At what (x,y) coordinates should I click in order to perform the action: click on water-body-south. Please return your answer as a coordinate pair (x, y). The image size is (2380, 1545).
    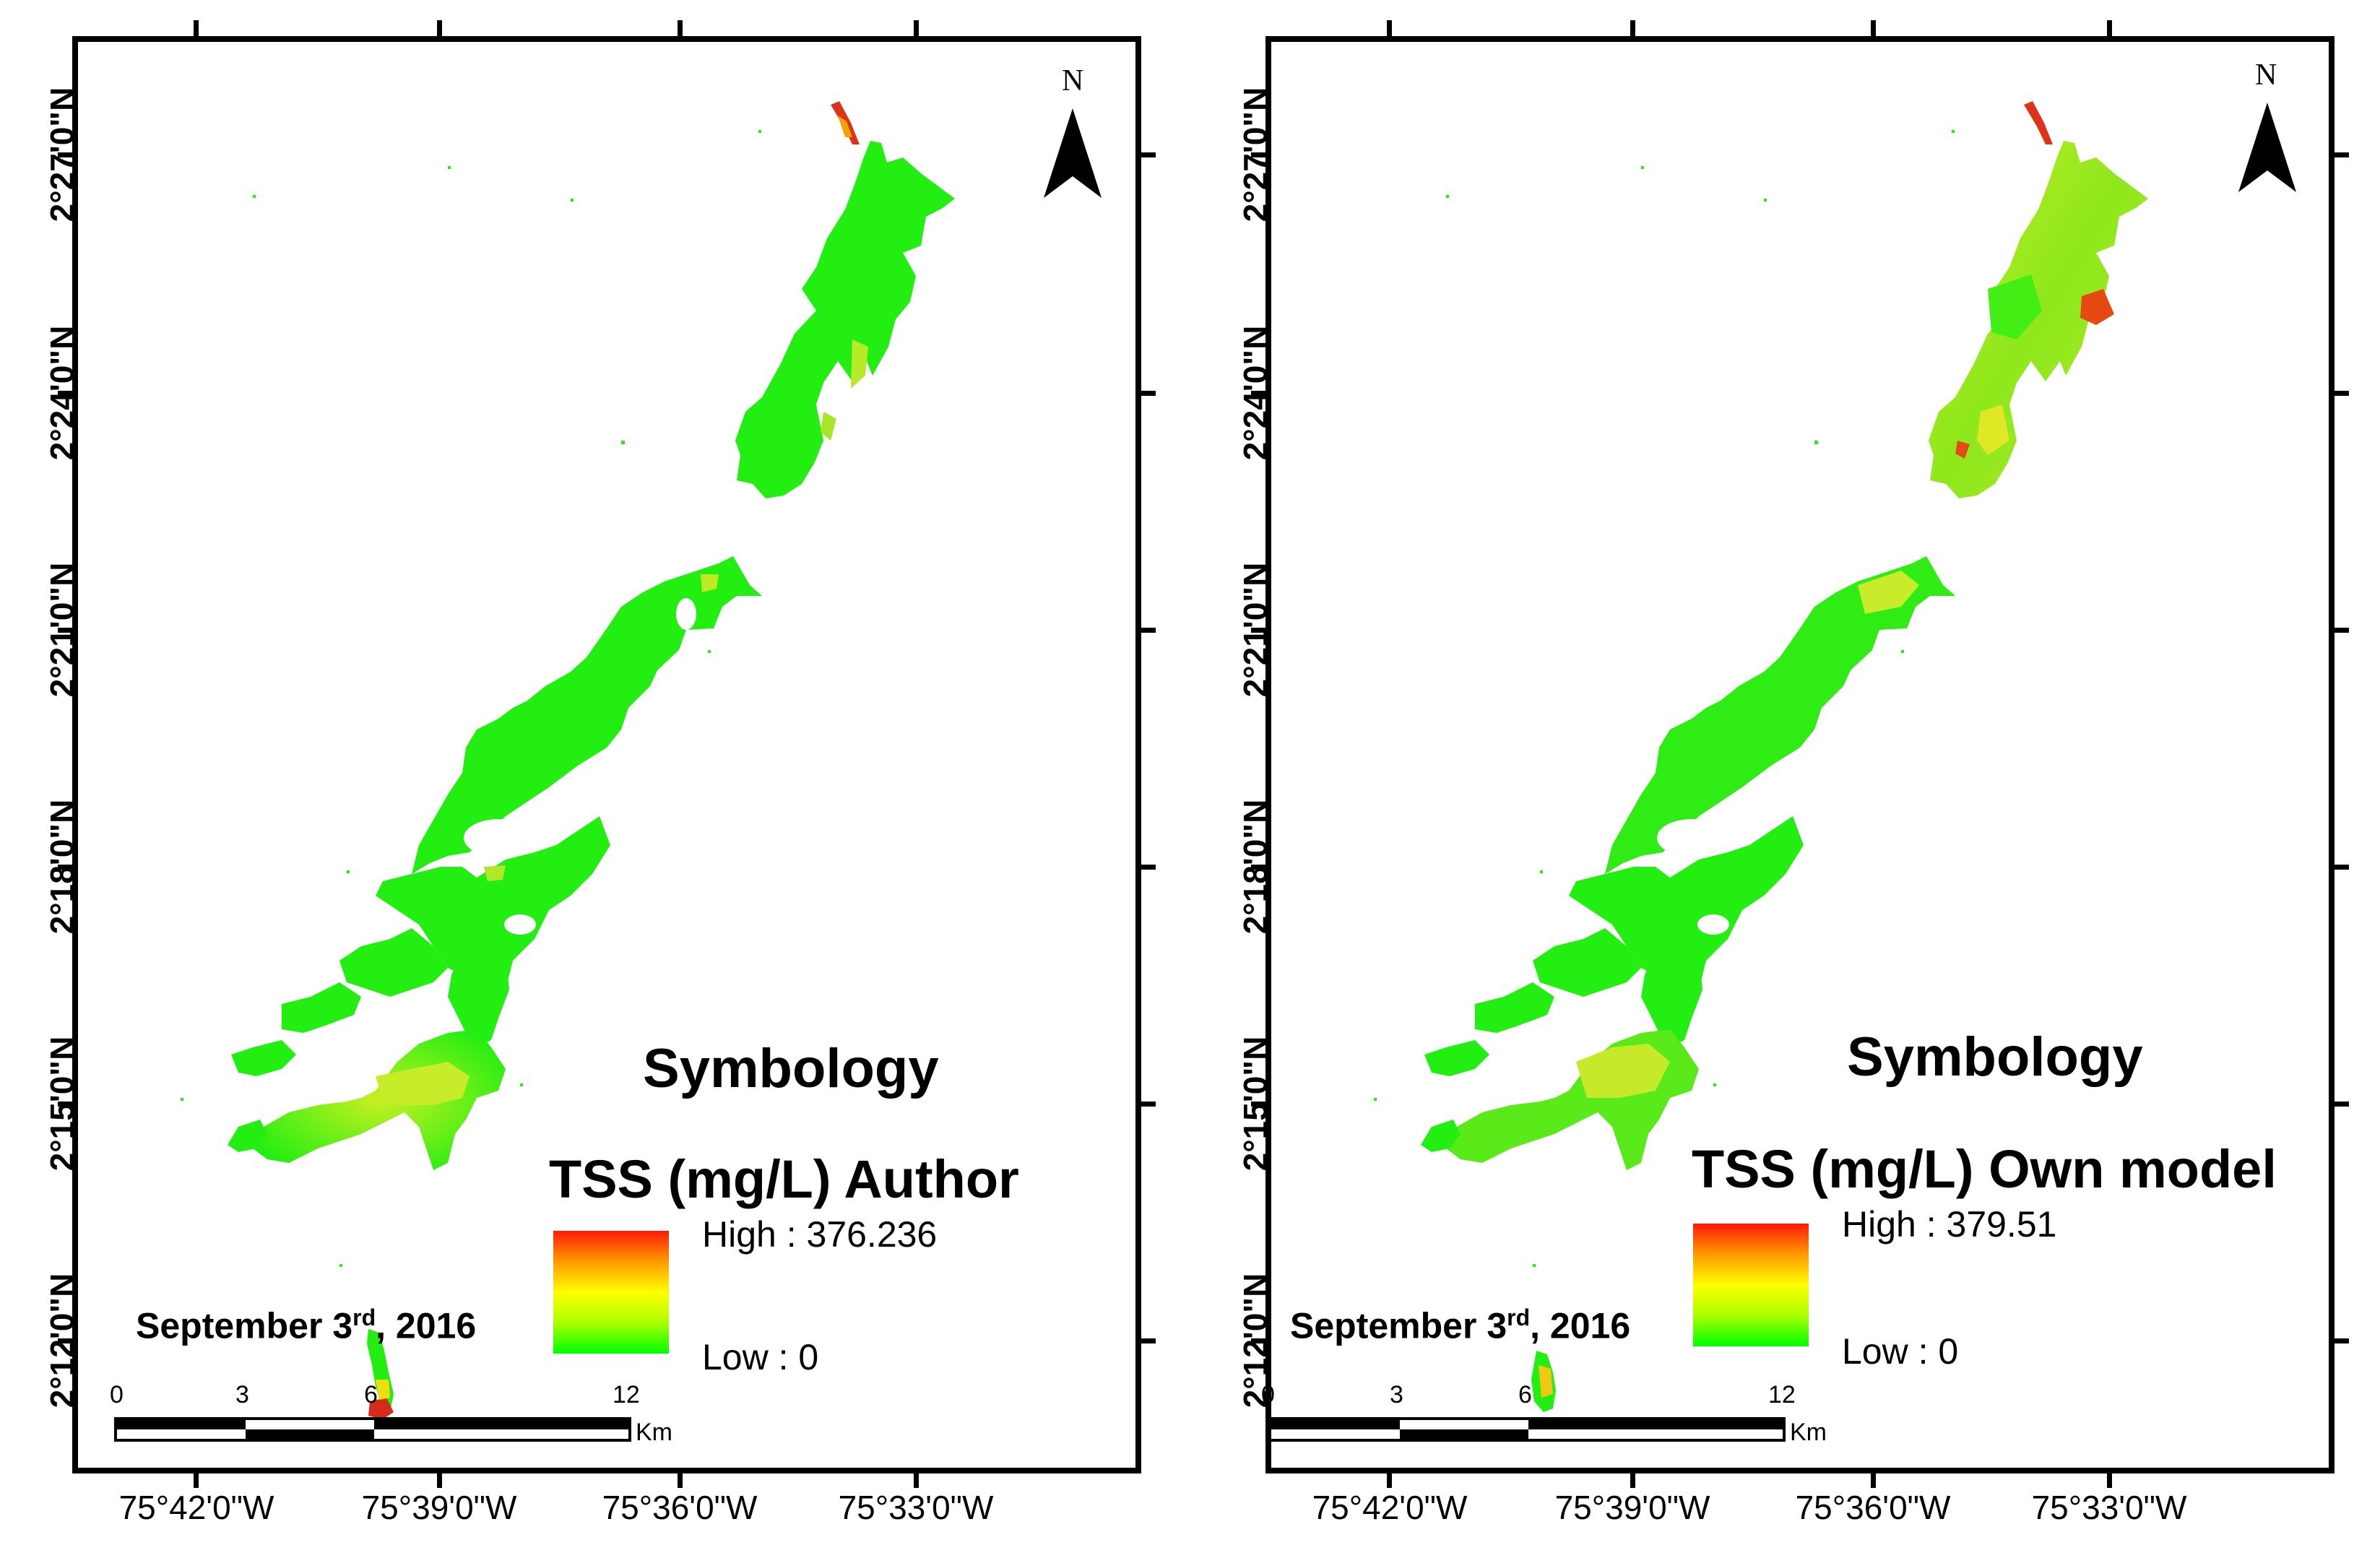
    Looking at the image, I should click on (1671, 993).